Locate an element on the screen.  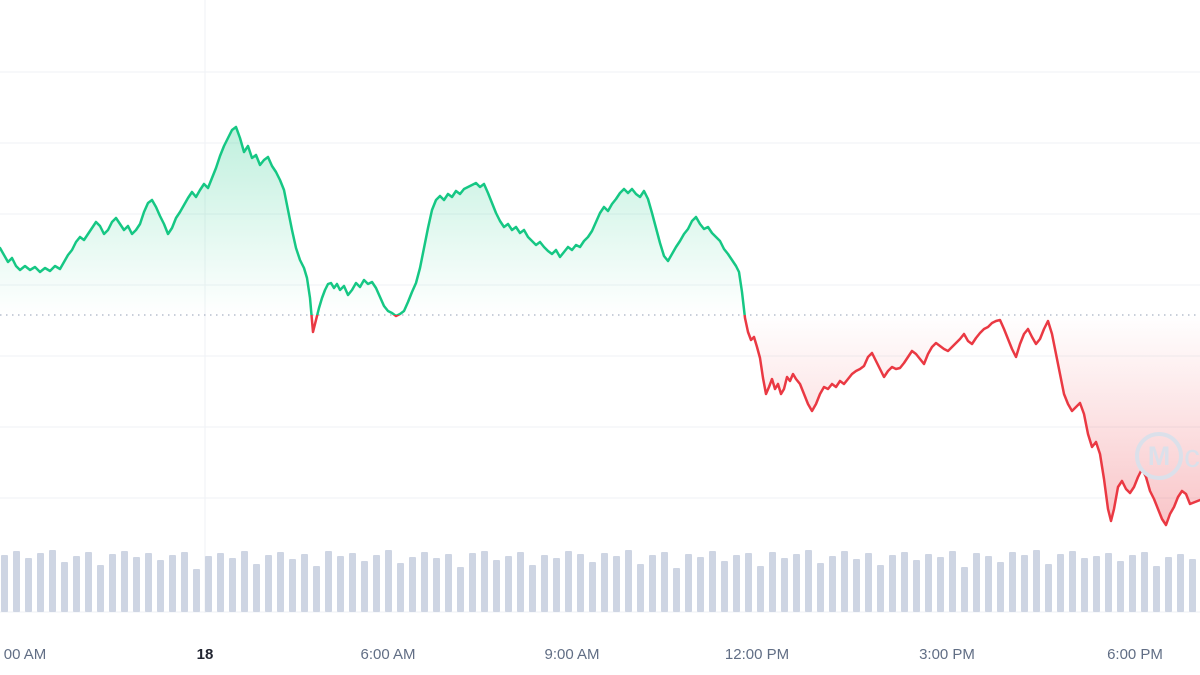
x-axis-label-18: 18 is located at coordinates (205, 654).